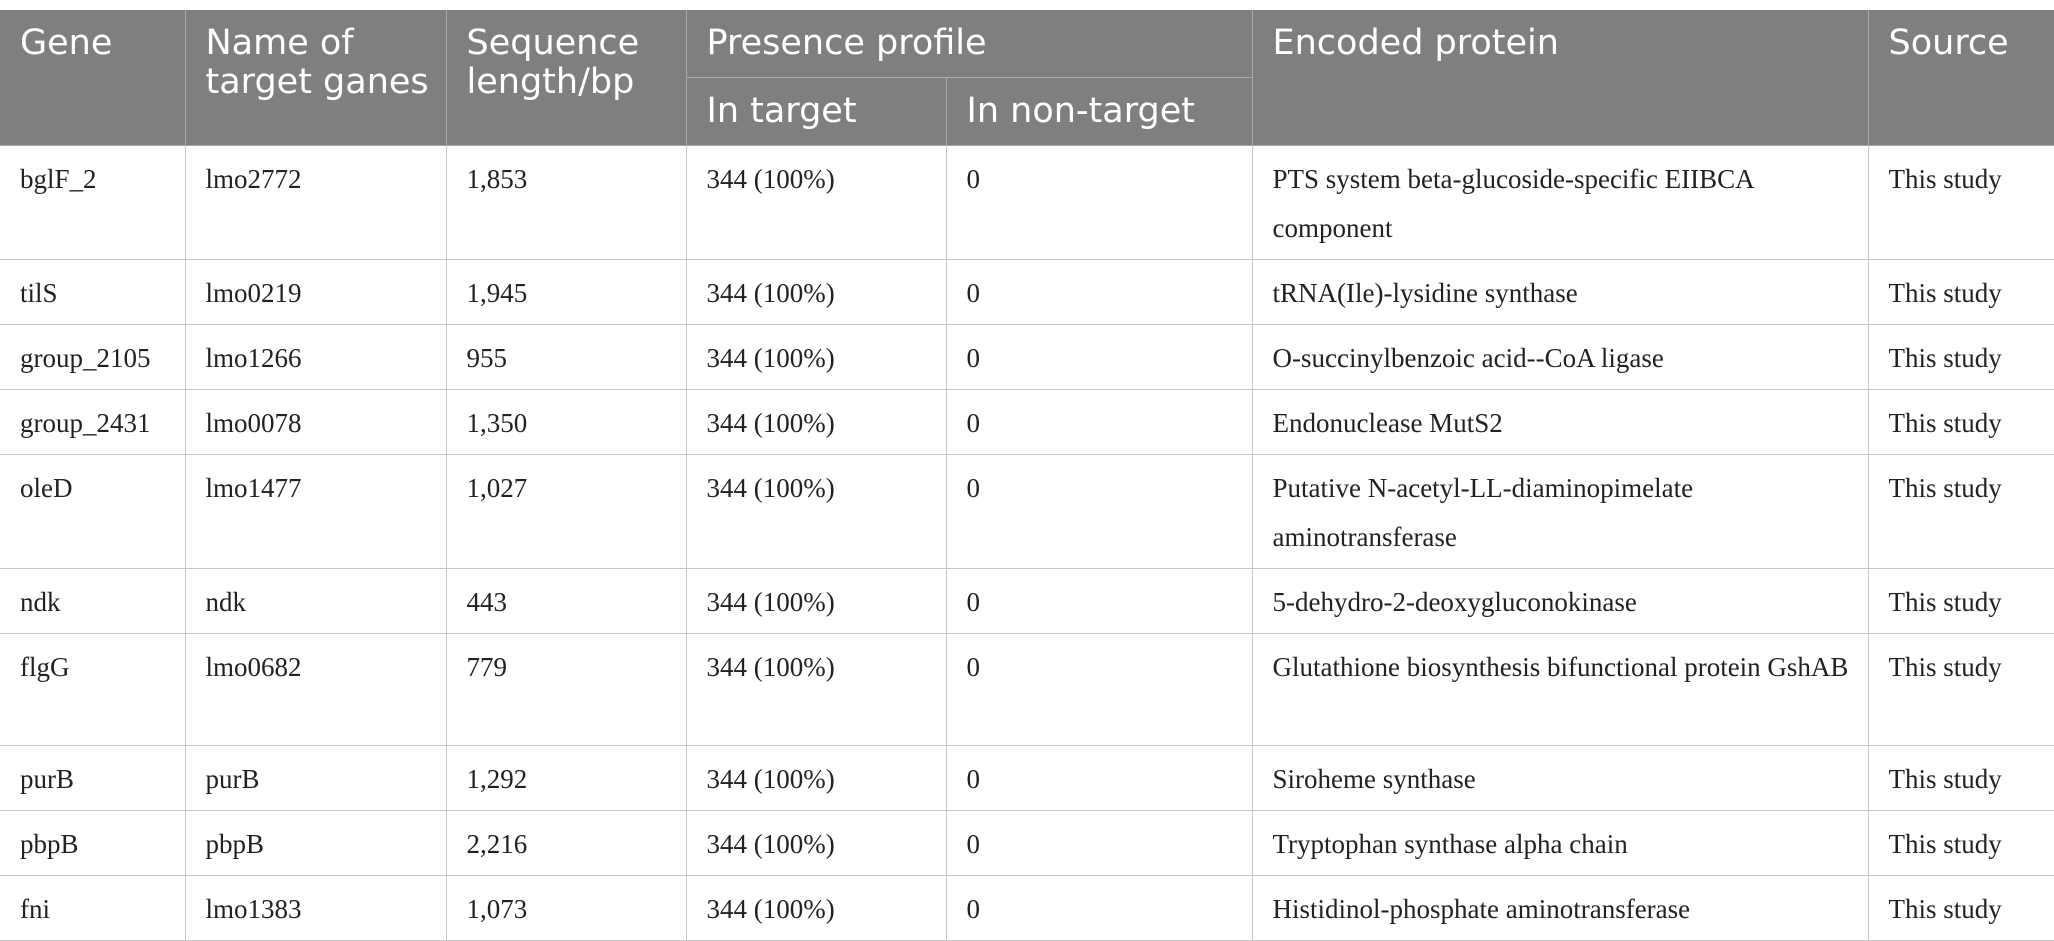 This screenshot has height=941, width=2054. Describe the element at coordinates (315, 292) in the screenshot. I see `cell-target: lmo0219` at that location.